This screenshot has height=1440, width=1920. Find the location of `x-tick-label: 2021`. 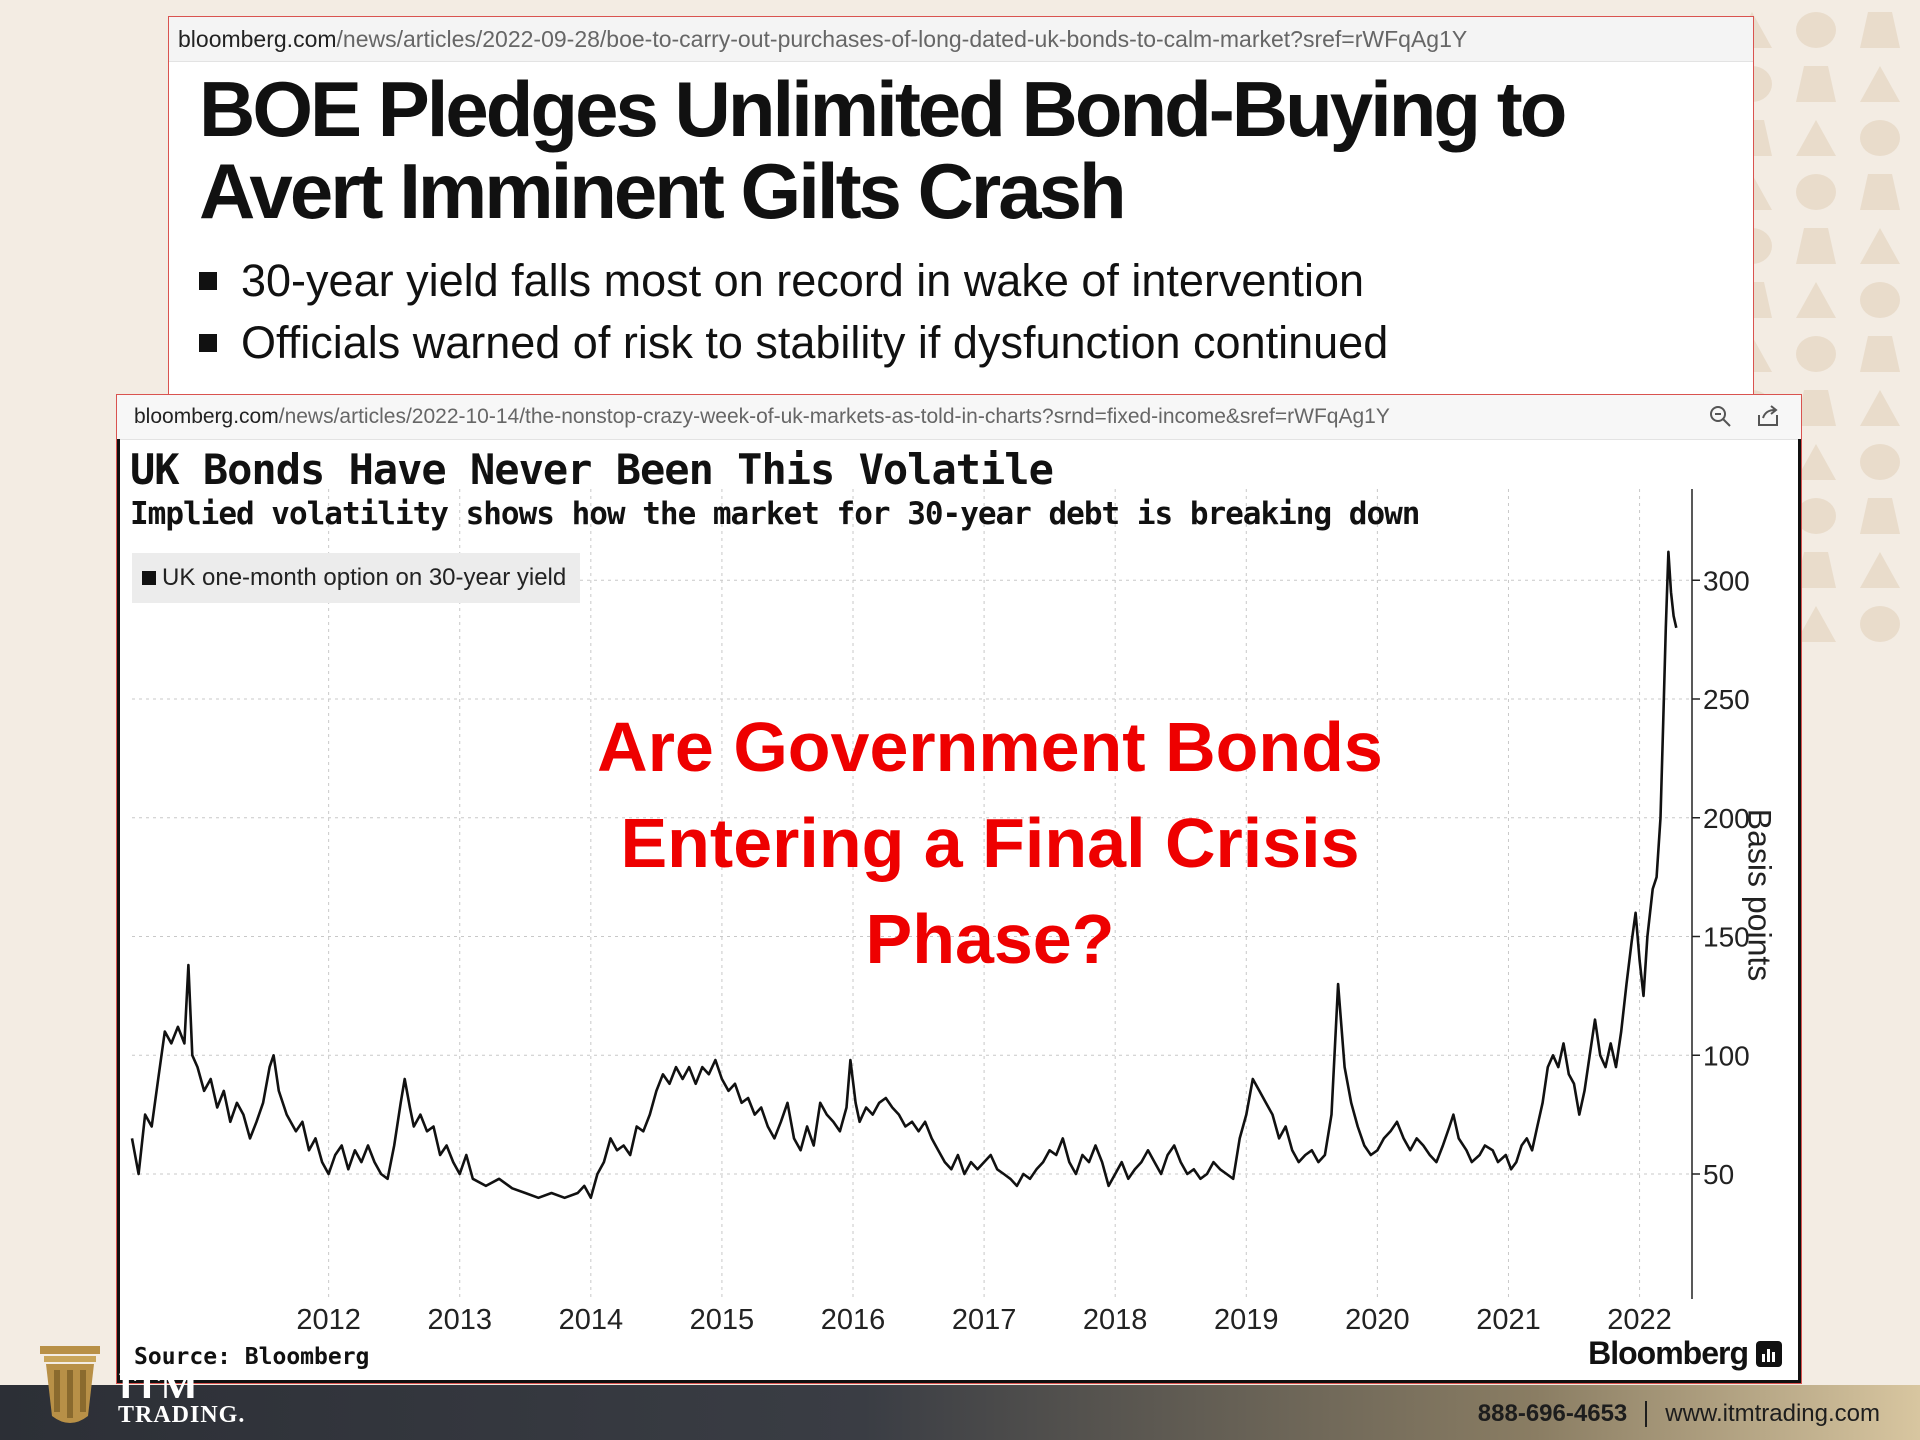

x-tick-label: 2021 is located at coordinates (1508, 1320).